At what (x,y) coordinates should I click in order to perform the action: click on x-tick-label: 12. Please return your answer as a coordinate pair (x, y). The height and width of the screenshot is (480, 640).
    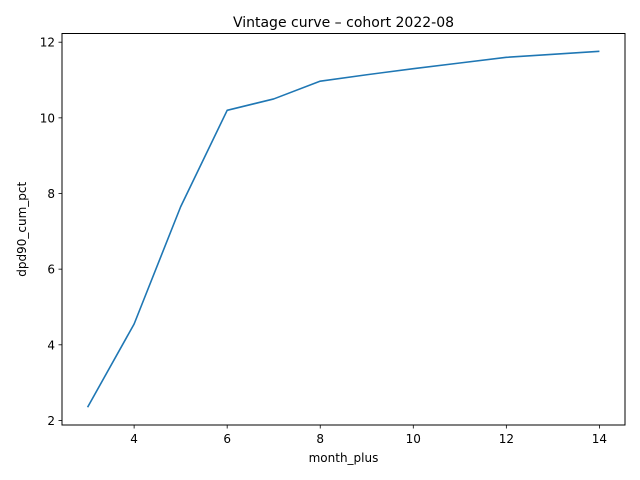
    Looking at the image, I should click on (506, 439).